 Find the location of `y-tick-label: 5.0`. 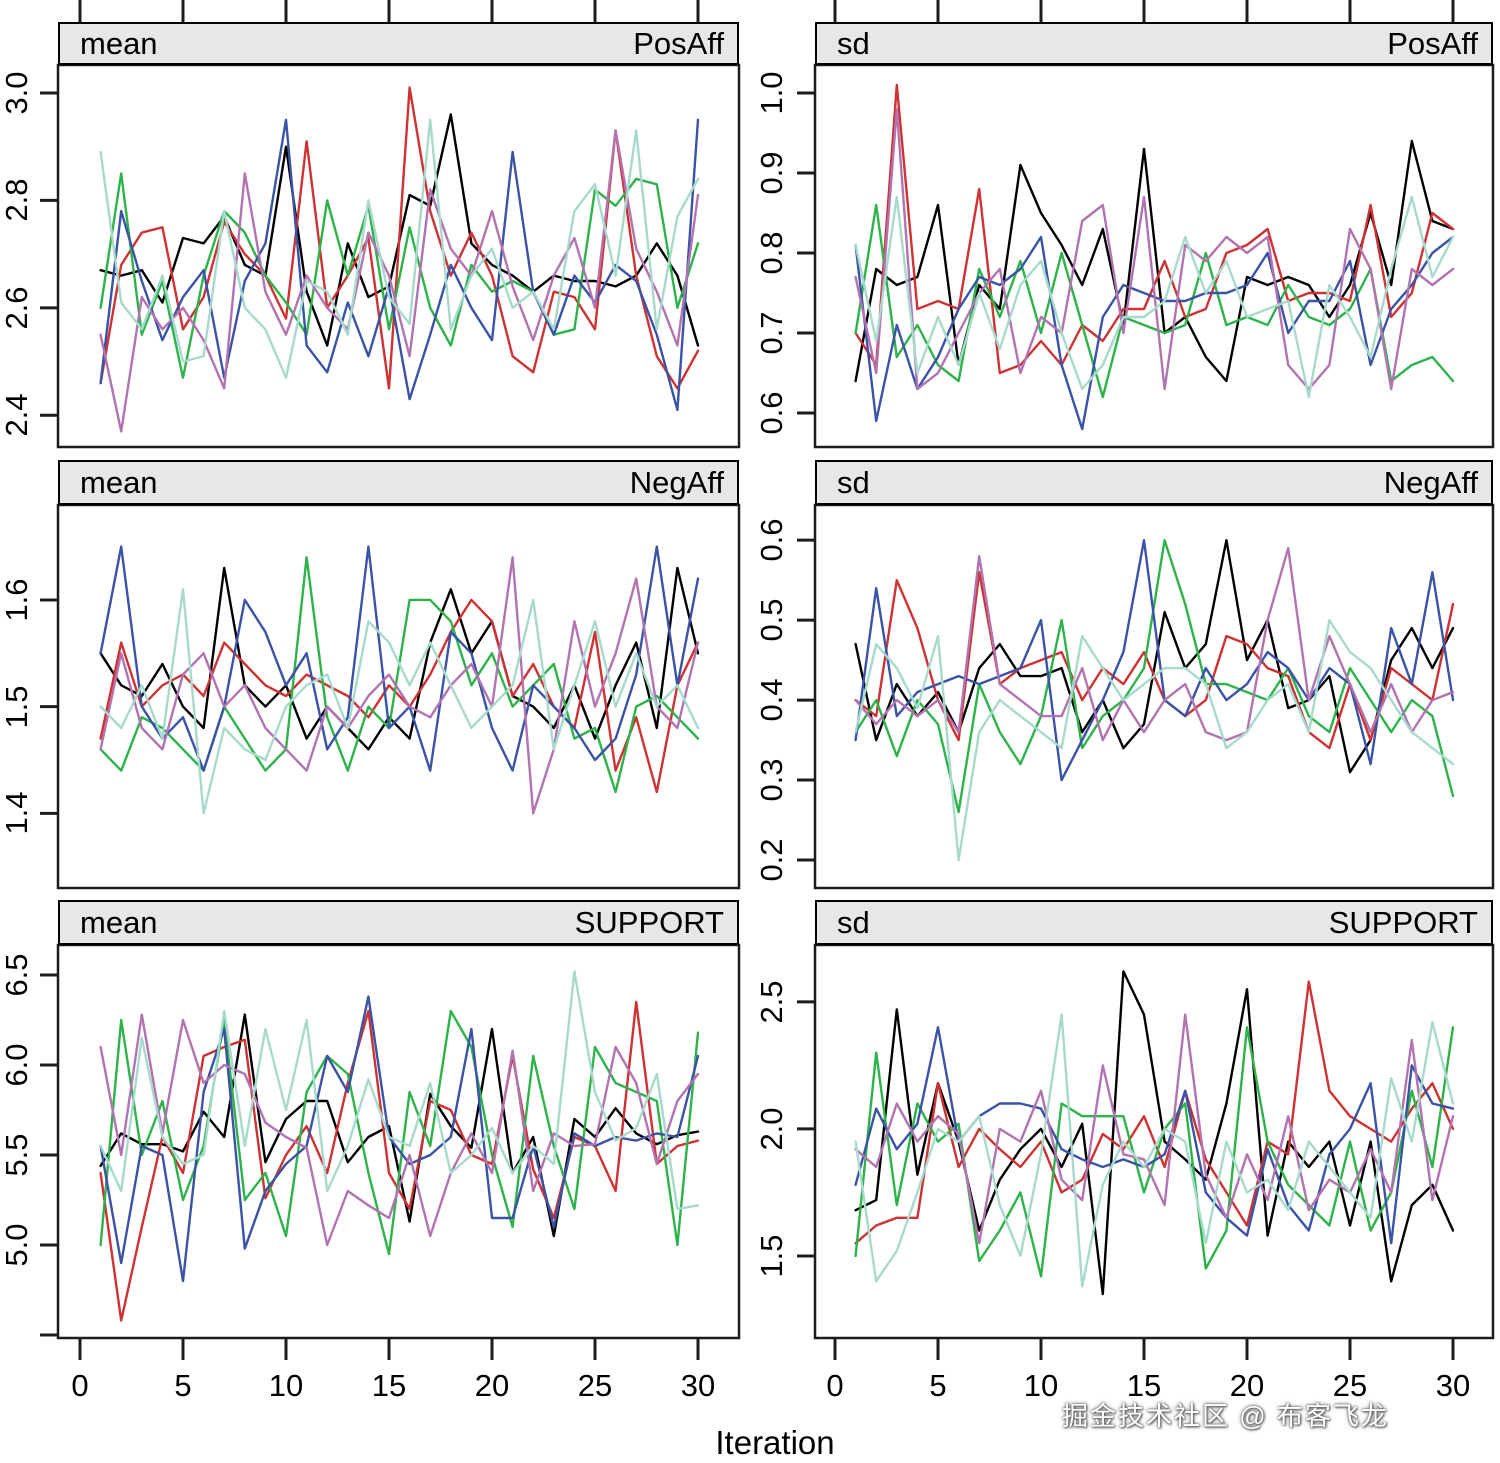

y-tick-label: 5.0 is located at coordinates (17, 1245).